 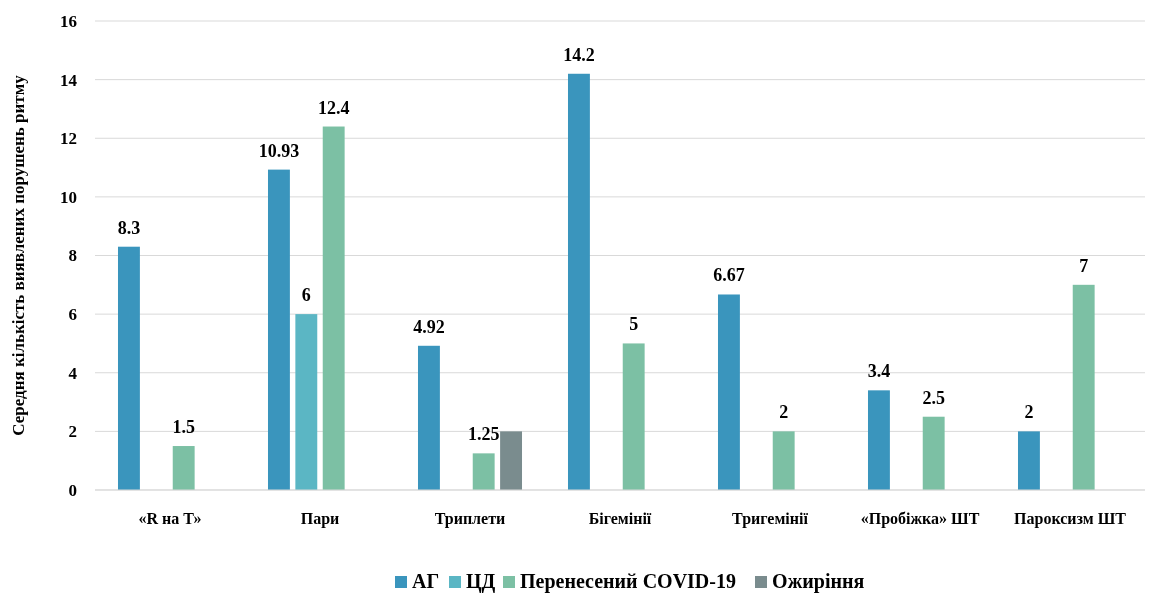 What do you see at coordinates (933, 397) in the screenshot?
I see `data-label: 2.5` at bounding box center [933, 397].